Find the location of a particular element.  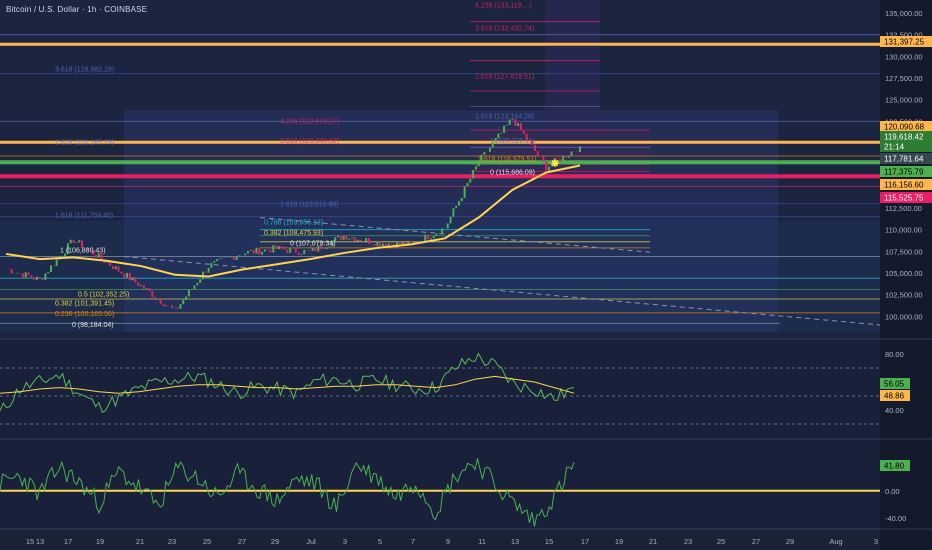

fib-label: 0.382 (108,475.93) is located at coordinates (293, 233).